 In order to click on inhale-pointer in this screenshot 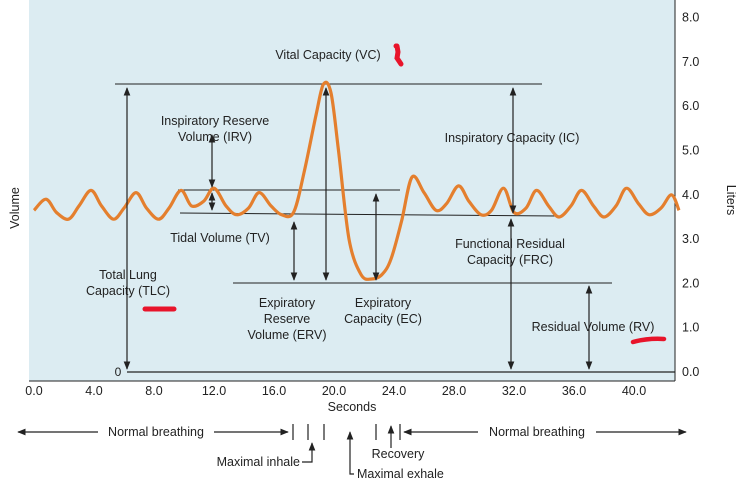, I will do `click(309, 452)`.